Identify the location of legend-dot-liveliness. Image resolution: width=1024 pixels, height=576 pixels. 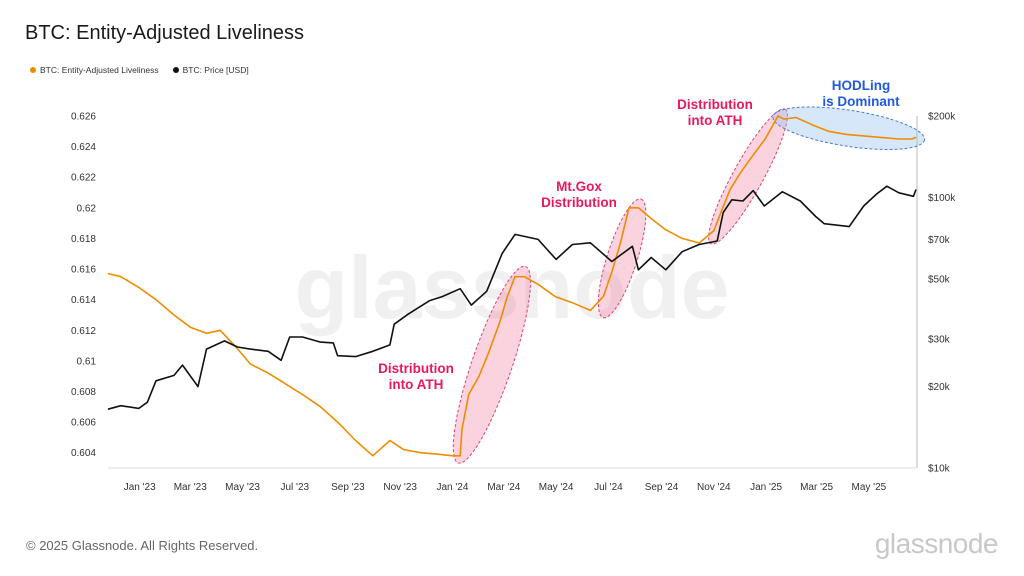
(33, 70).